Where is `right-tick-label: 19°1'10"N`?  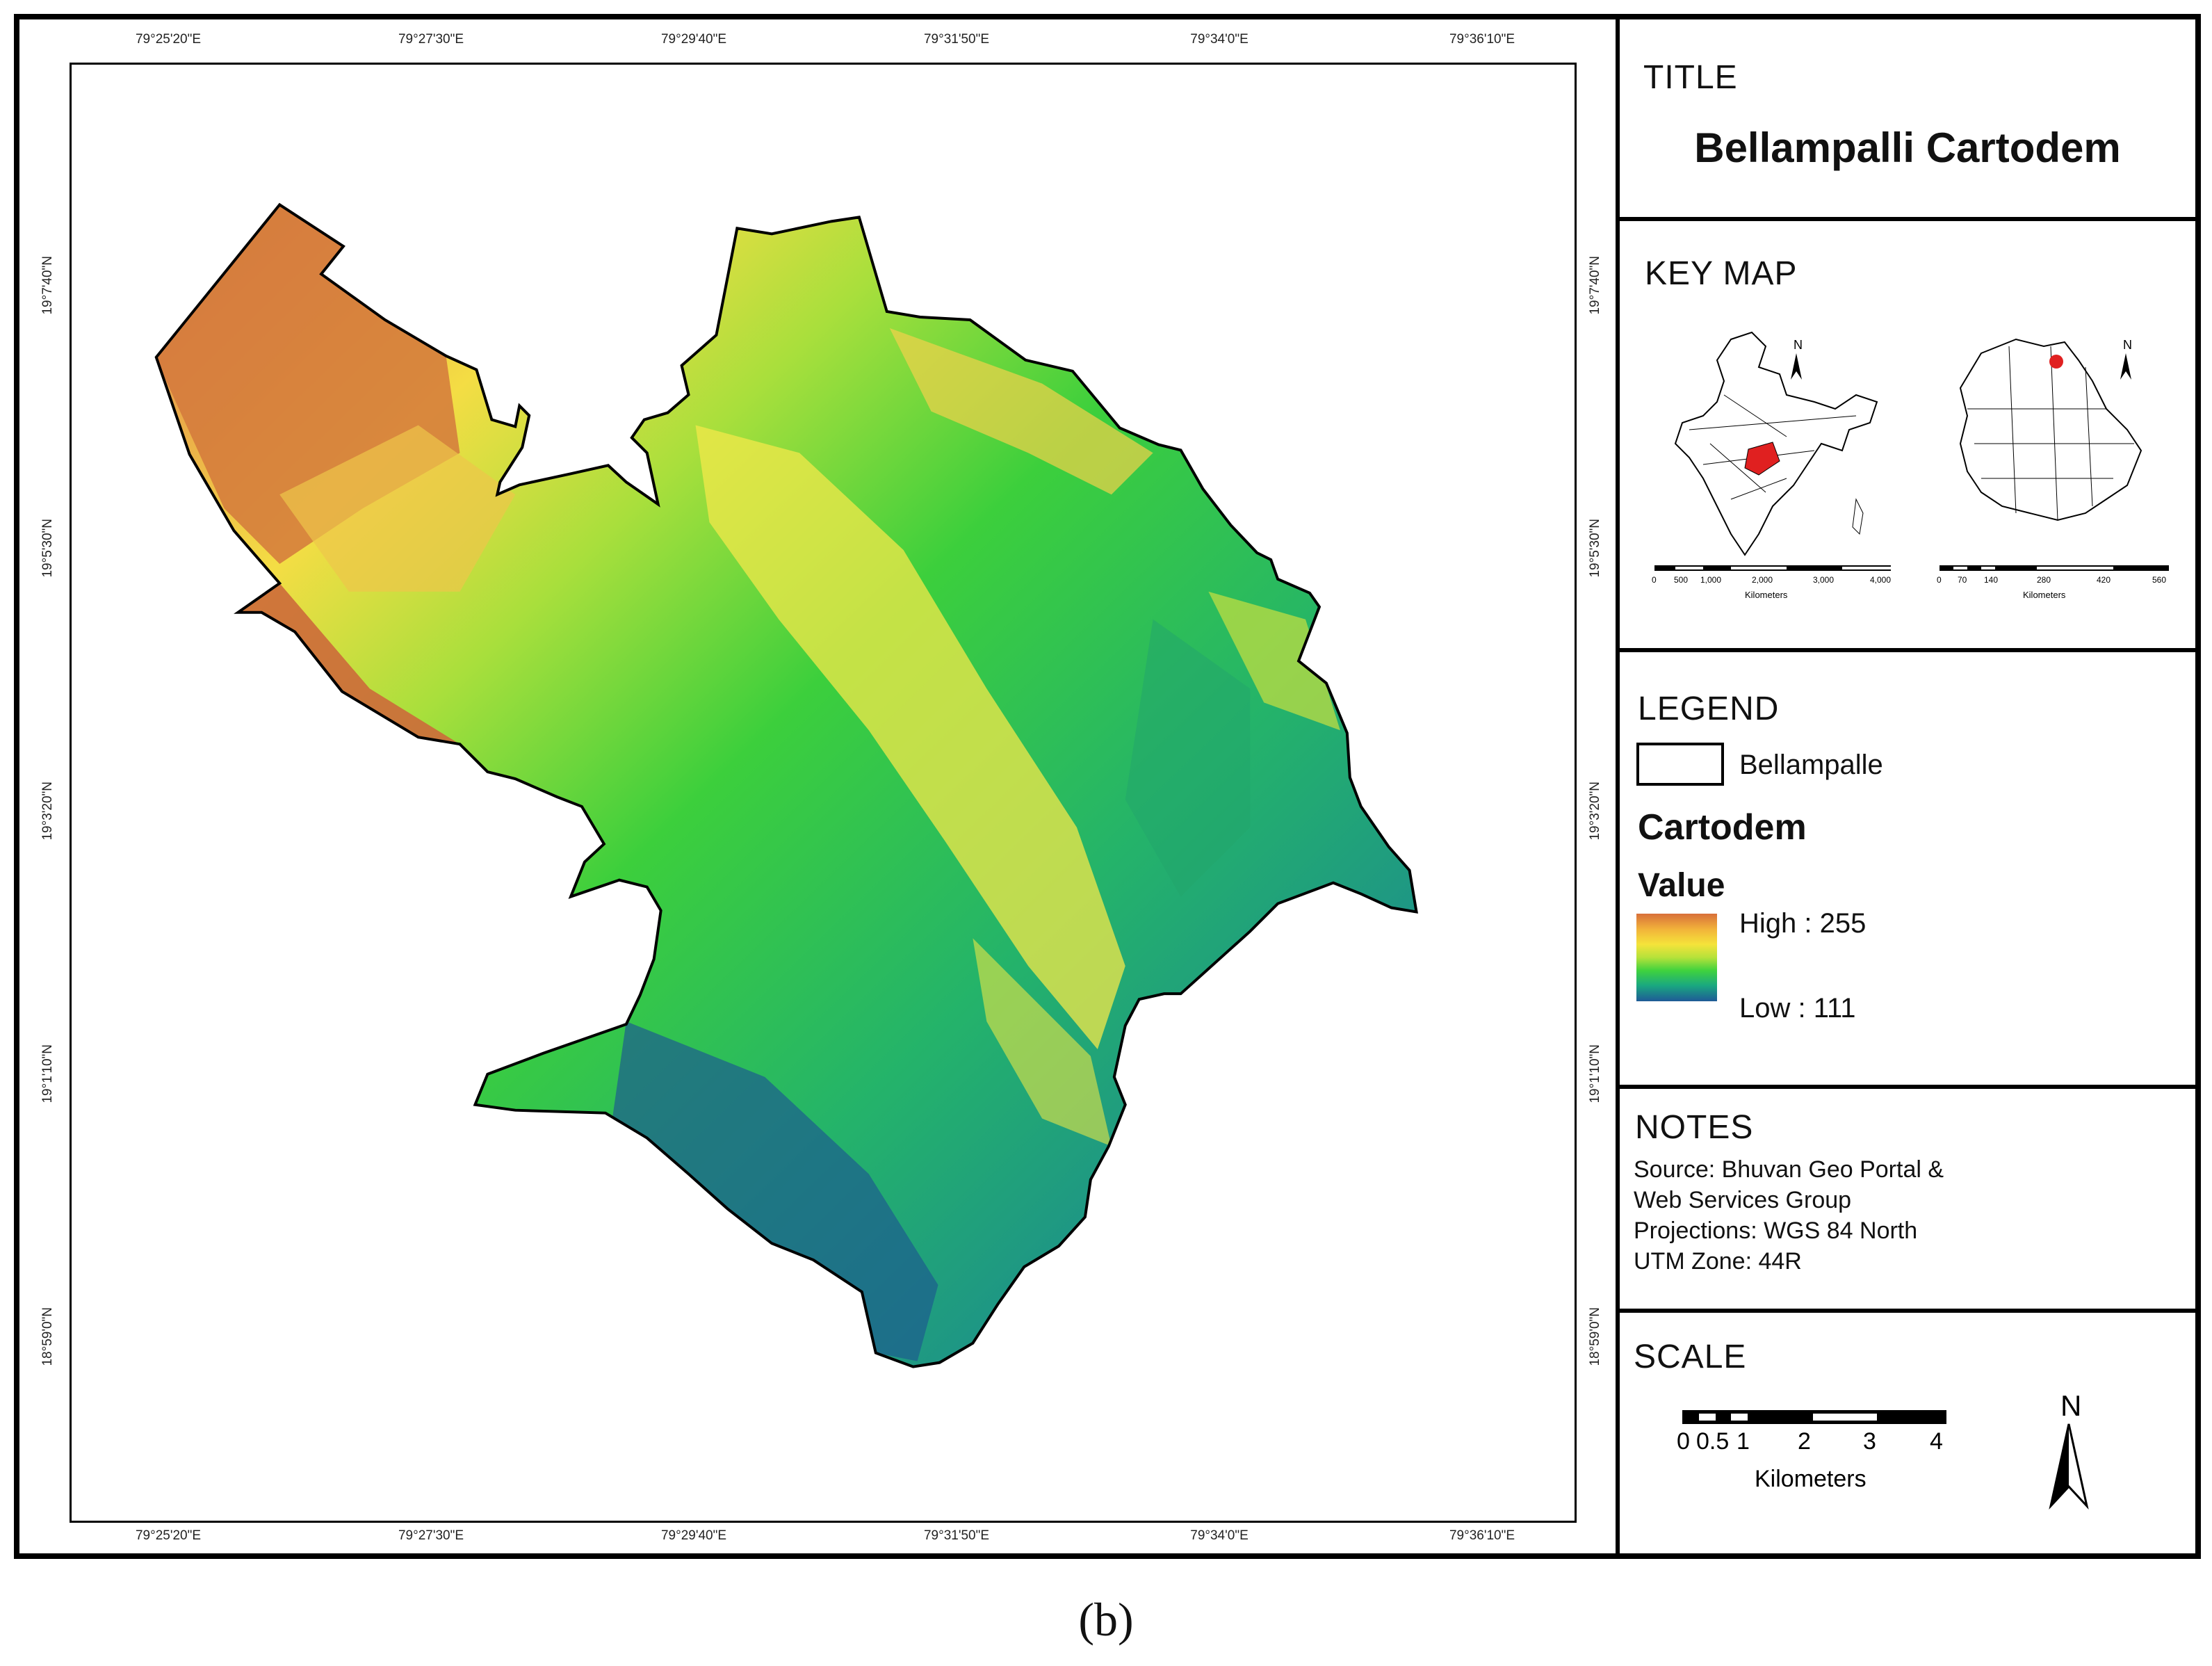 right-tick-label: 19°1'10"N is located at coordinates (1595, 1073).